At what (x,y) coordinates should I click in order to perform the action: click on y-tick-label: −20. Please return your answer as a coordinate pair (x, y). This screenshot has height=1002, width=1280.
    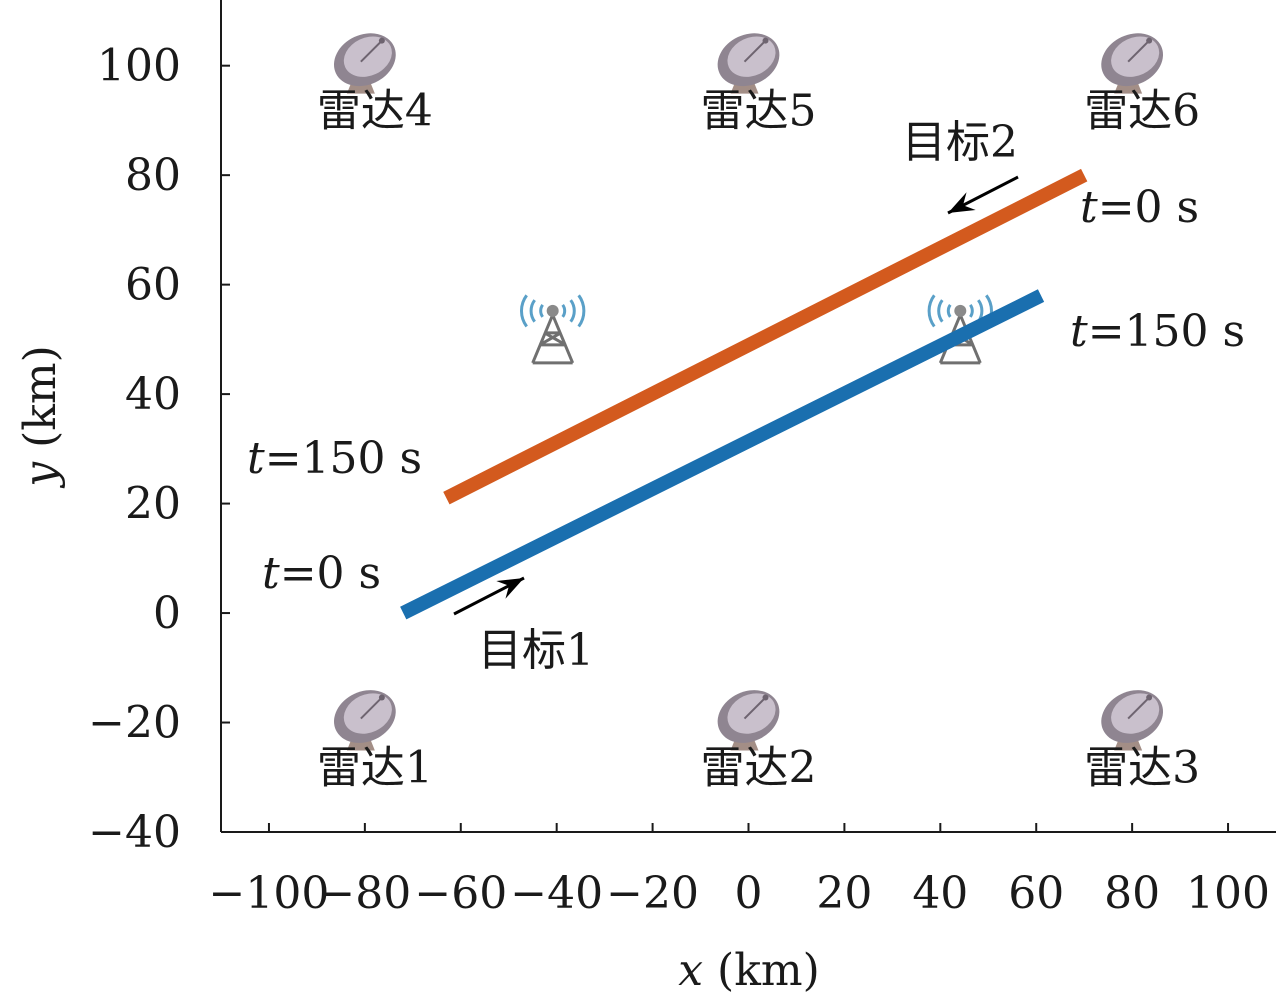
    Looking at the image, I should click on (134, 723).